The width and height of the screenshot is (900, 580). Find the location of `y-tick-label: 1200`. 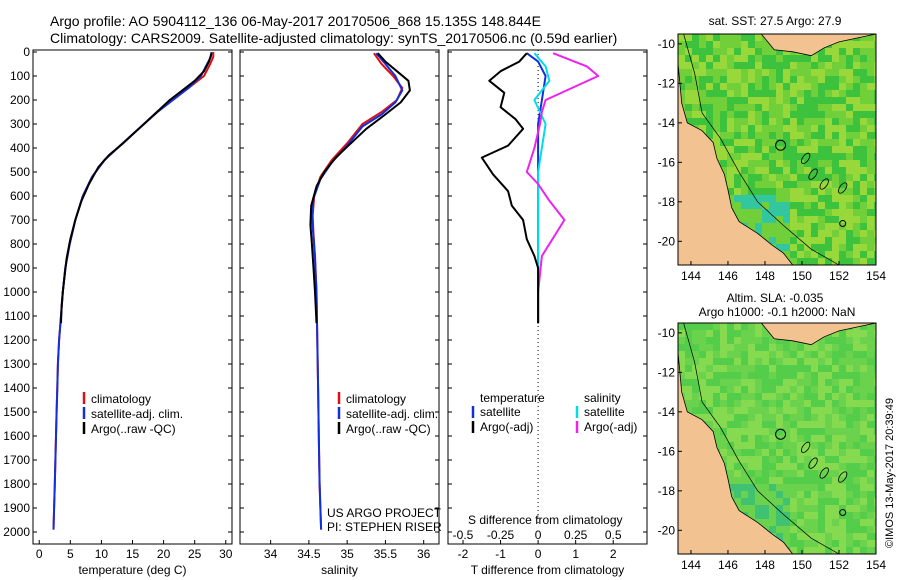

y-tick-label: 1200 is located at coordinates (16, 340).